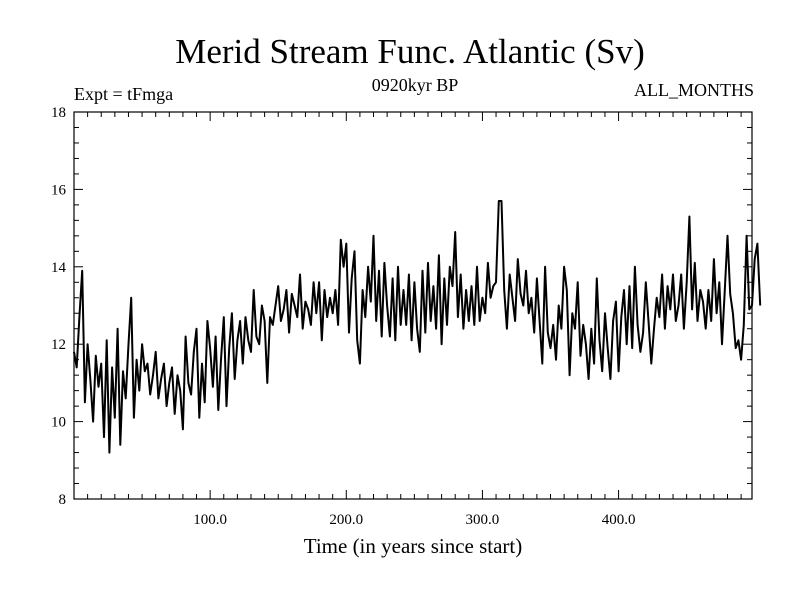  I want to click on y-tick-label: 10, so click(58, 423).